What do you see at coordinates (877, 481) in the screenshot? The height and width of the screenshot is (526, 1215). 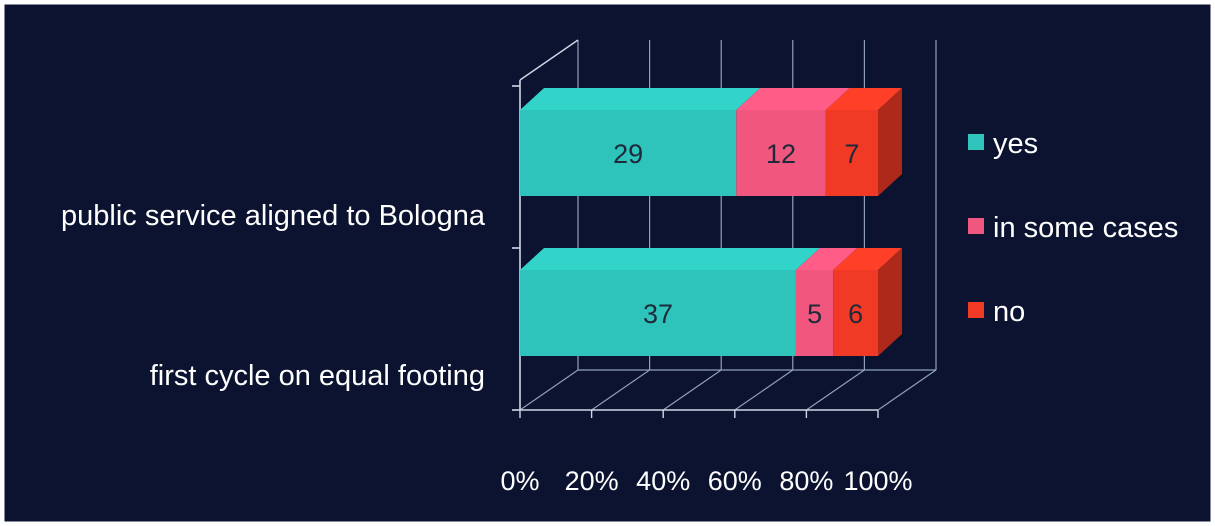 I see `x-tick-label: 100%` at bounding box center [877, 481].